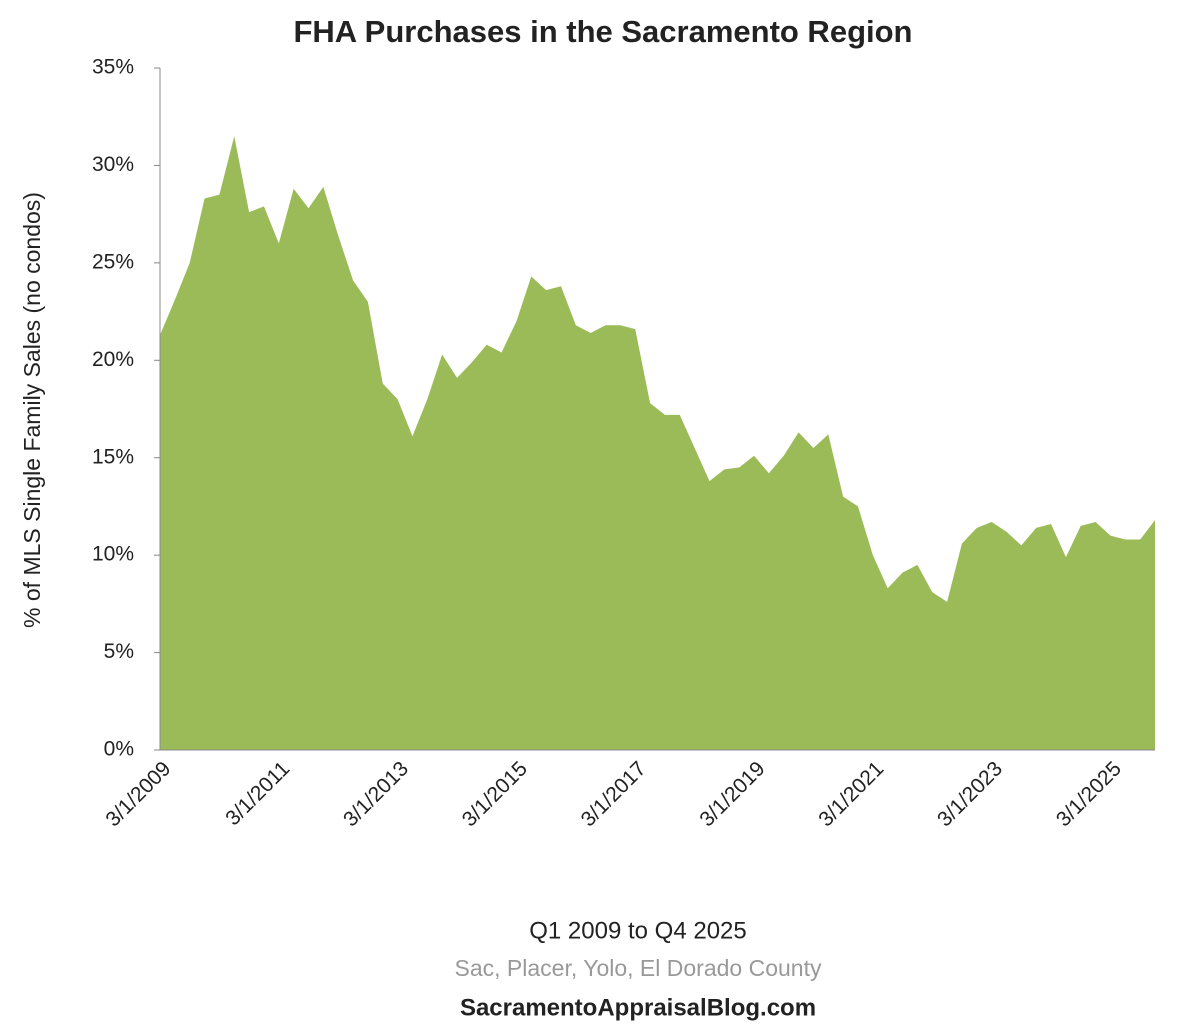 This screenshot has width=1200, height=1032. I want to click on y-tick-label: 30%, so click(113, 164).